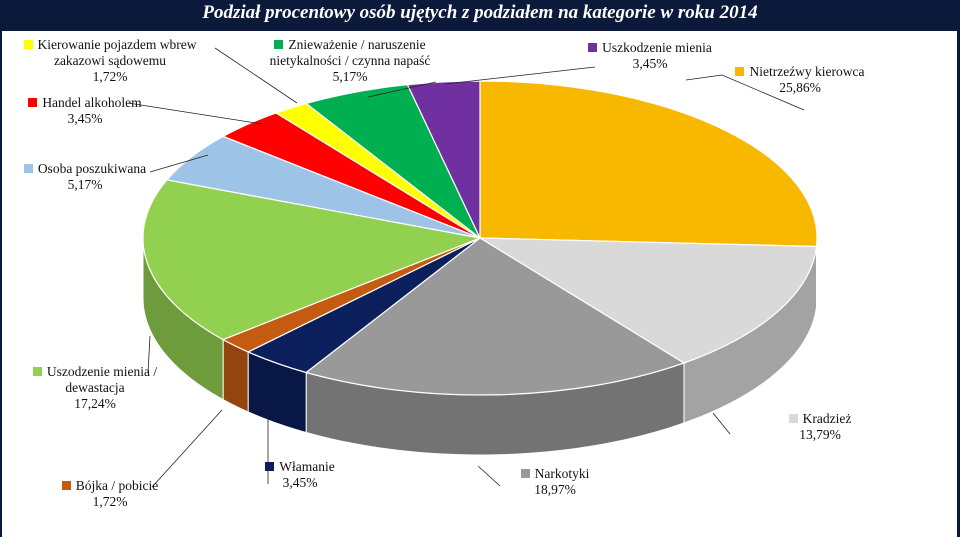  What do you see at coordinates (807, 71) in the screenshot?
I see `slice-name-0: Nietrzeźwy kierowca` at bounding box center [807, 71].